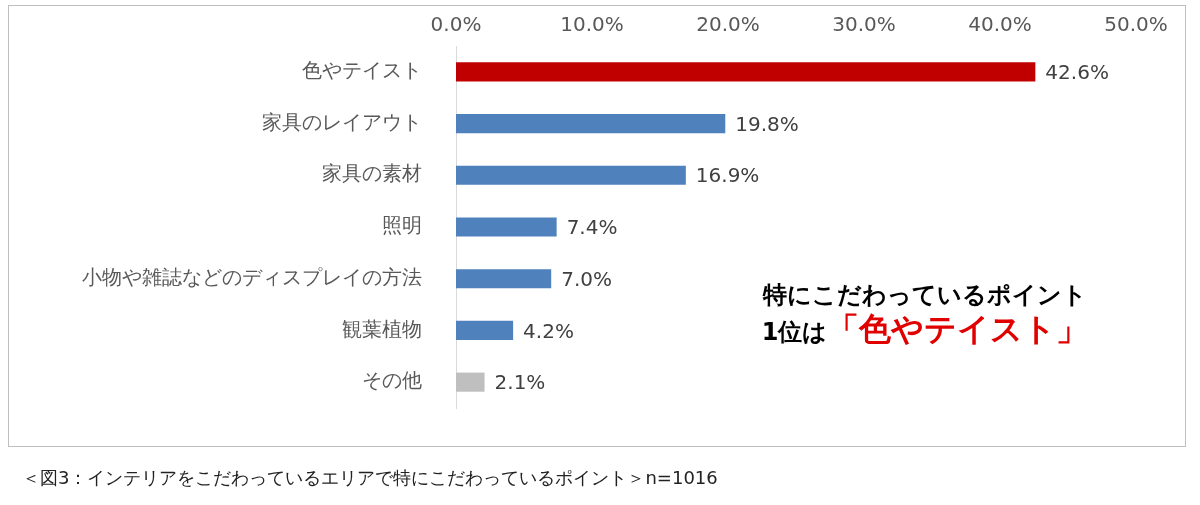 The image size is (1200, 505). What do you see at coordinates (372, 173) in the screenshot?
I see `y-tick-label: 家具の素材` at bounding box center [372, 173].